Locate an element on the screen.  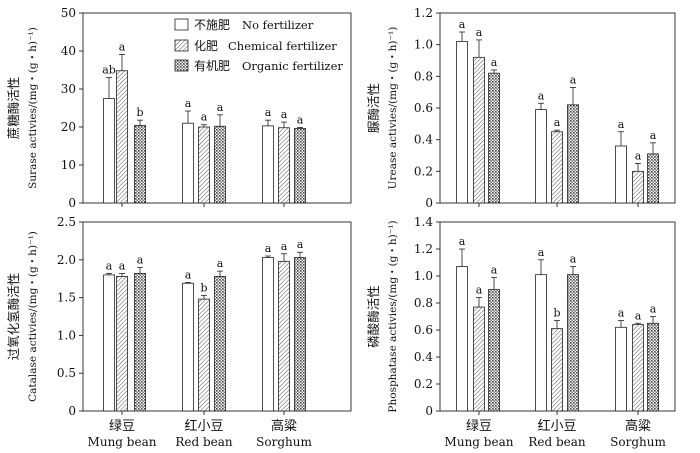
legend-label-organic-fertilizer-zh: 有机肥 is located at coordinates (212, 66).